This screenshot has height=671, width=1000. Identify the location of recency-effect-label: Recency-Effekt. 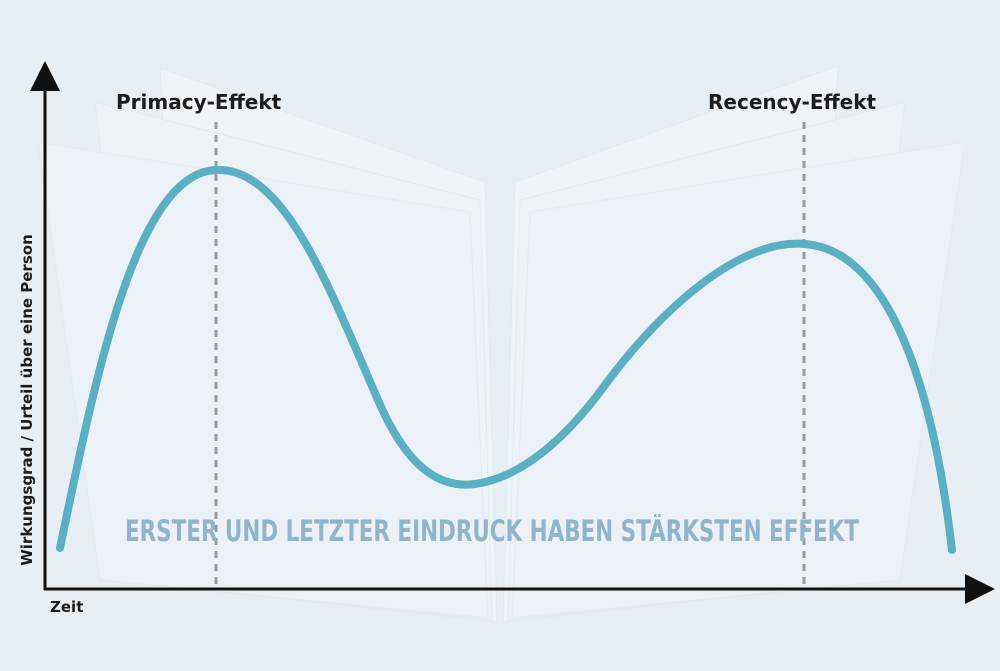
(792, 102).